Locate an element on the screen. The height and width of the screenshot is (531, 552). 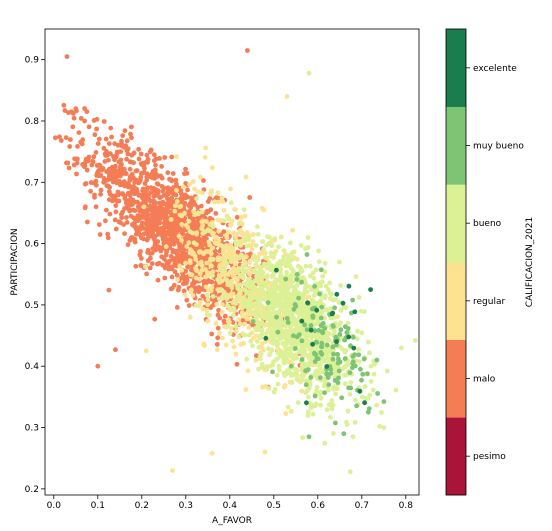
x-tick-label: 0.1 is located at coordinates (98, 506).